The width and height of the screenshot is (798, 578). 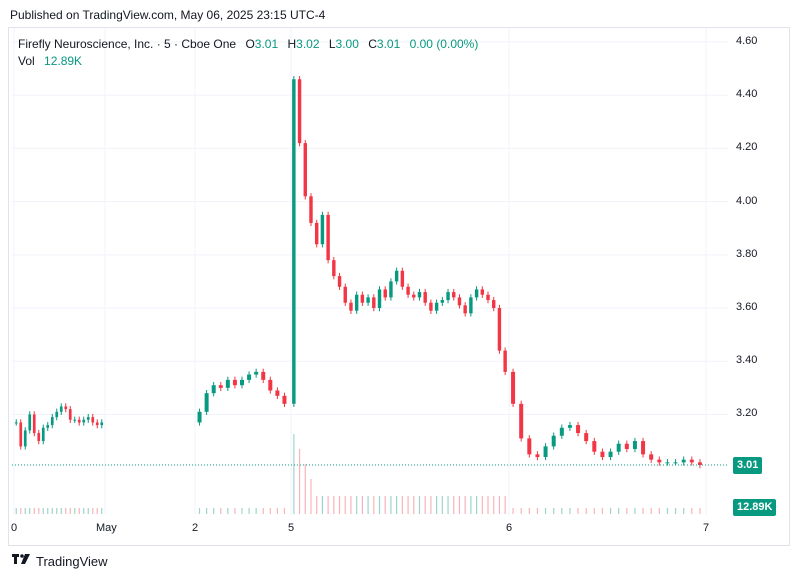 What do you see at coordinates (106, 528) in the screenshot?
I see `time-tick-label: May` at bounding box center [106, 528].